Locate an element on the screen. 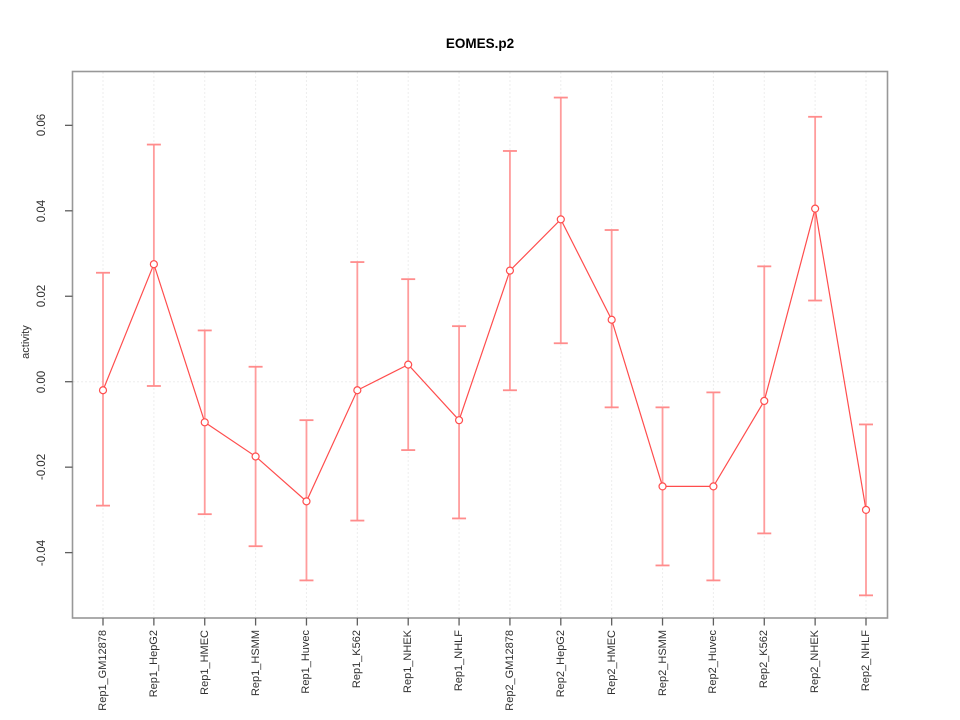 Image resolution: width=960 pixels, height=720 pixels. x-tick-label: Rep1_HSMM is located at coordinates (255, 663).